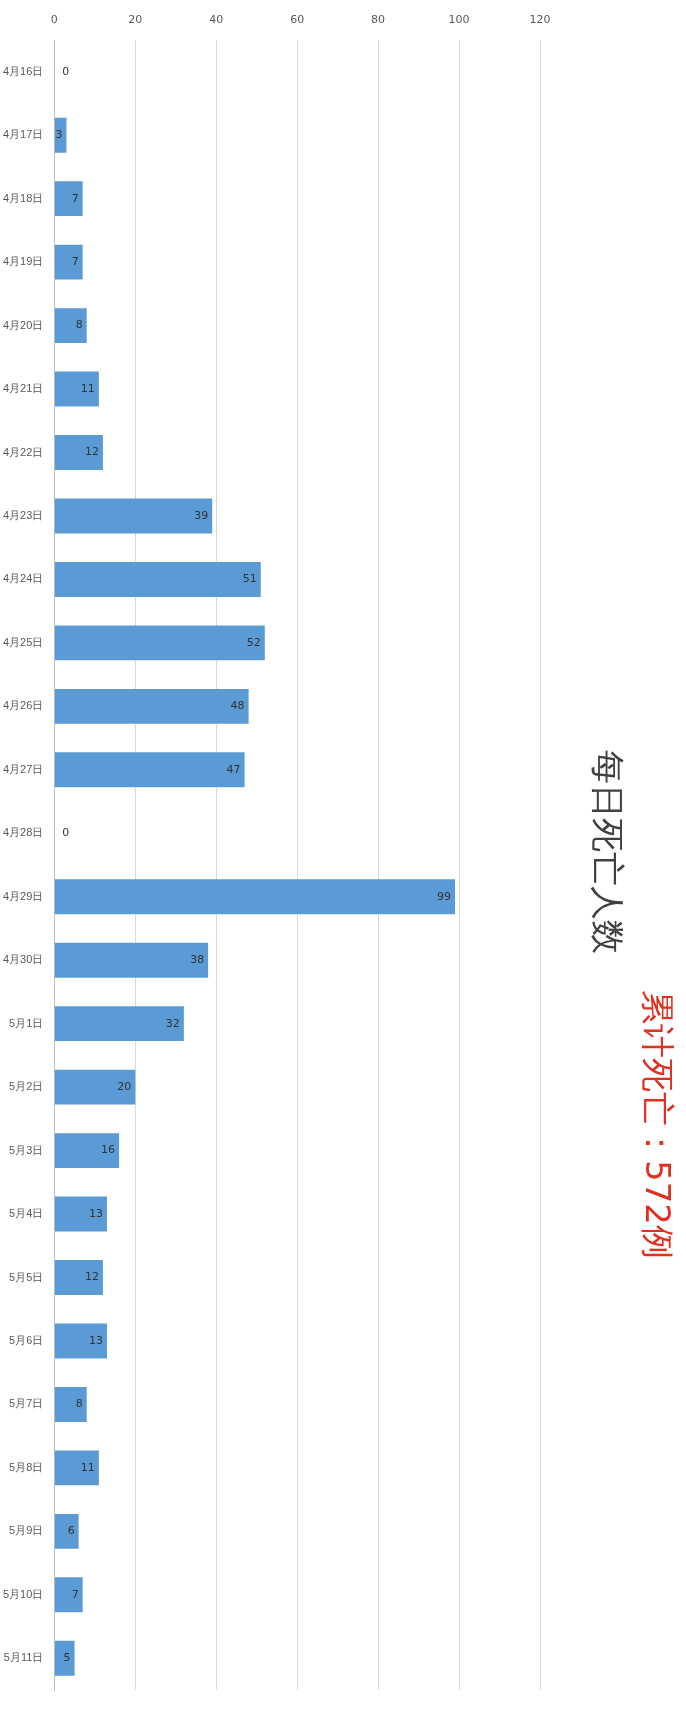 This screenshot has height=1710, width=686. What do you see at coordinates (71, 1531) in the screenshot?
I see `data-label: 6` at bounding box center [71, 1531].